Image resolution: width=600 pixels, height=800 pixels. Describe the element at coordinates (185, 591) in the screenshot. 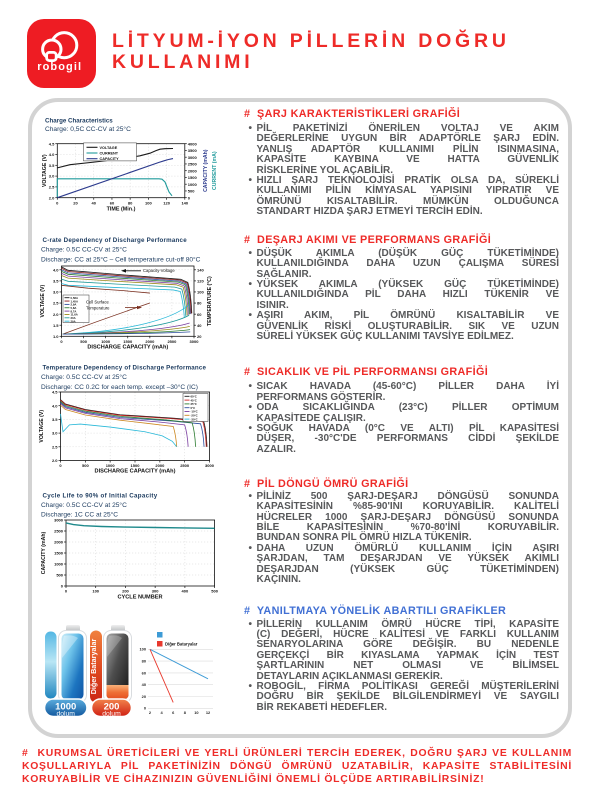

I see `svg-text: 400` at that location.